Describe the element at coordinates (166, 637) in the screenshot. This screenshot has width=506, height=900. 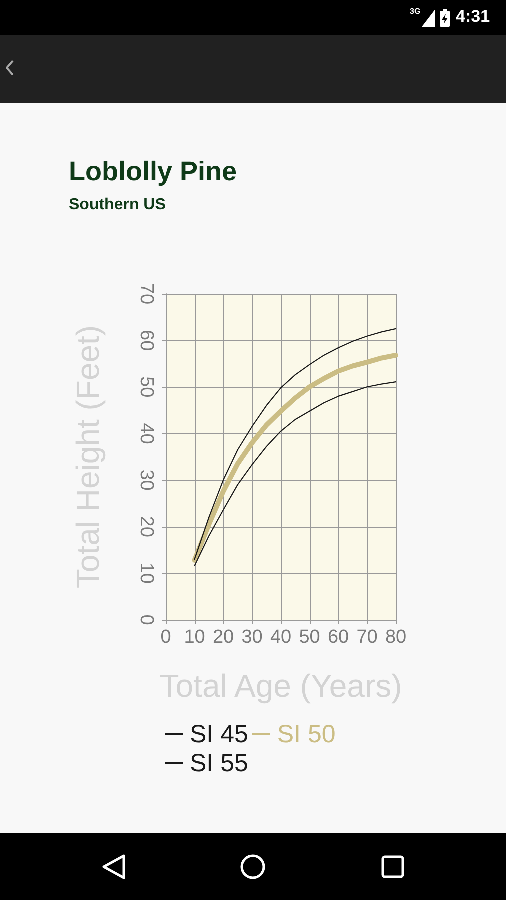
I see `x-tick-label: 0` at that location.